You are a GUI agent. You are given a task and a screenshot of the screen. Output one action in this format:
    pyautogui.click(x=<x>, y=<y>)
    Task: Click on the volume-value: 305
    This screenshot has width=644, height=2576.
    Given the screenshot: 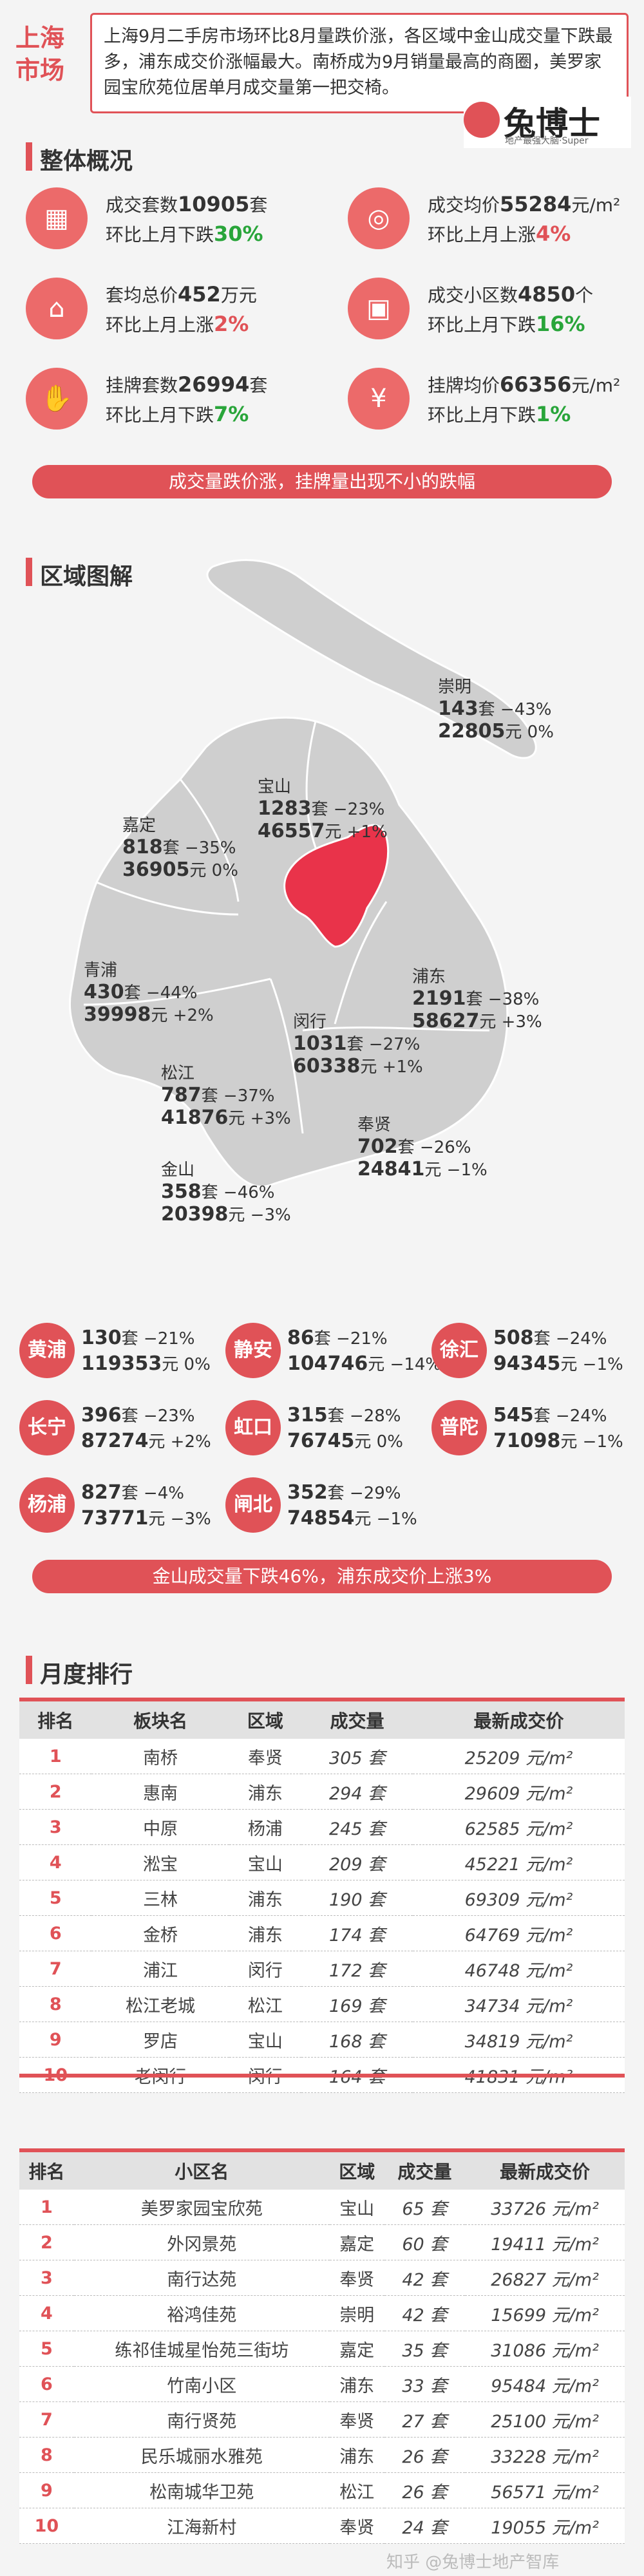 What is the action you would take?
    pyautogui.click(x=346, y=1758)
    